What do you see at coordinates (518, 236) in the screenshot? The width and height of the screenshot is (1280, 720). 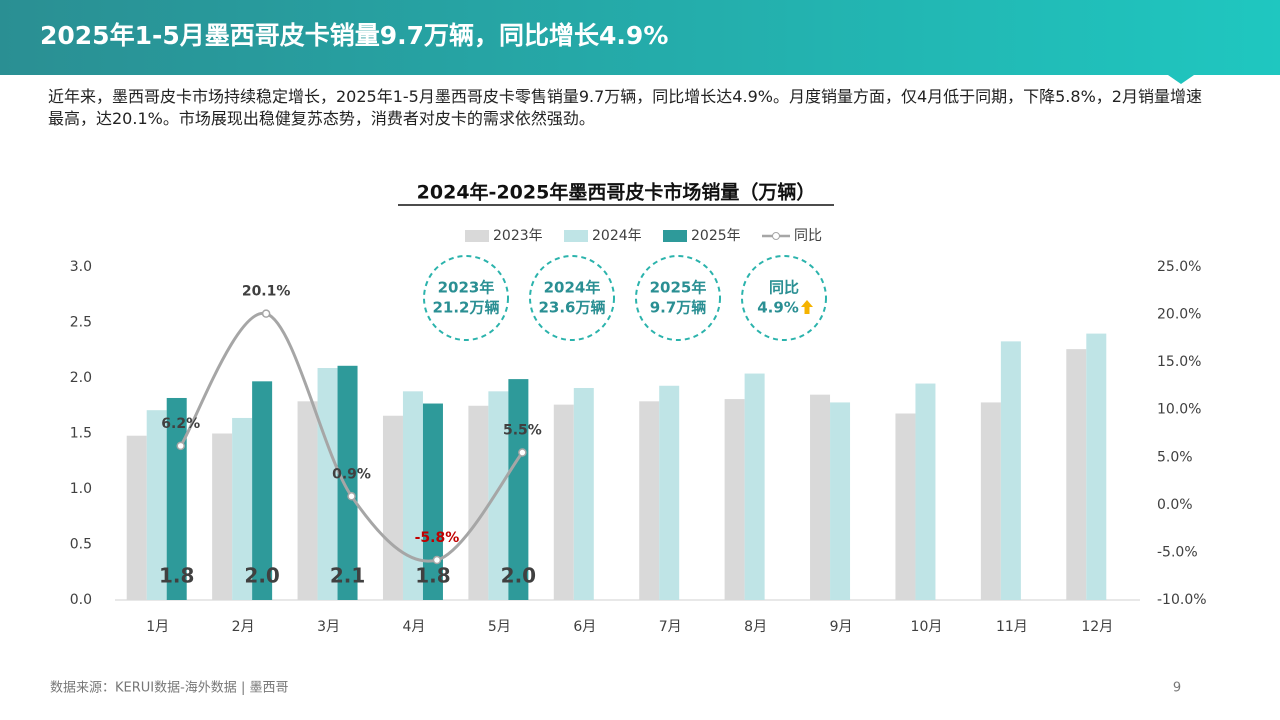 I see `legend-label: 2023年` at bounding box center [518, 236].